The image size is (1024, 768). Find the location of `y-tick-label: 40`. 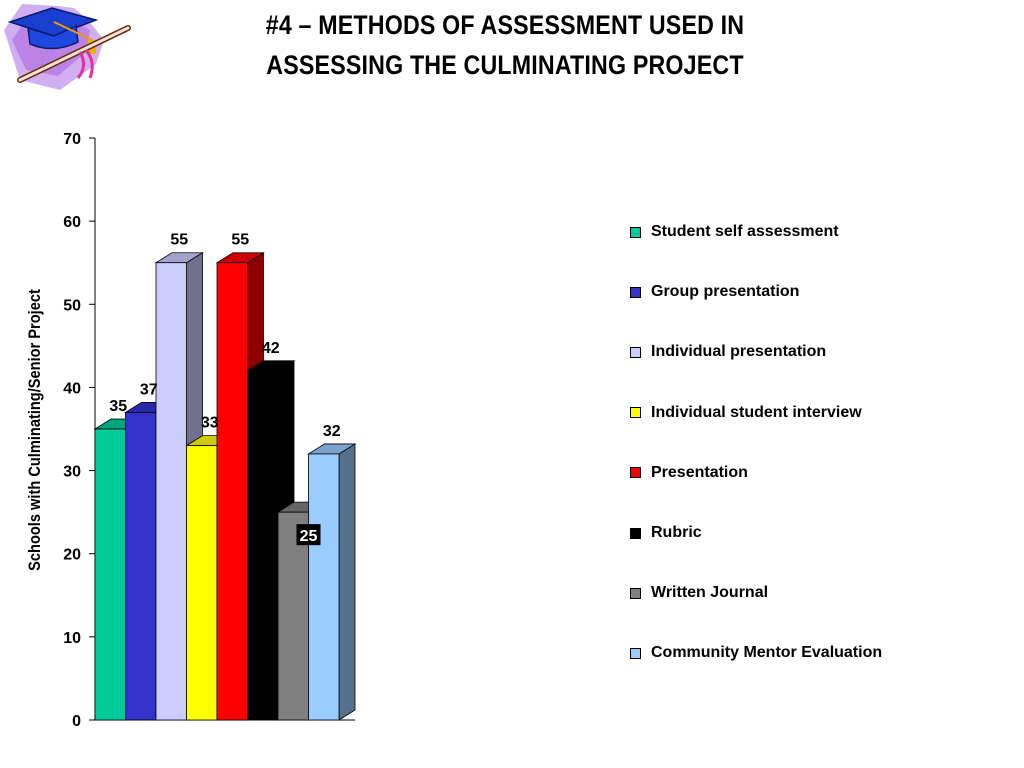

y-tick-label: 40 is located at coordinates (72, 388).